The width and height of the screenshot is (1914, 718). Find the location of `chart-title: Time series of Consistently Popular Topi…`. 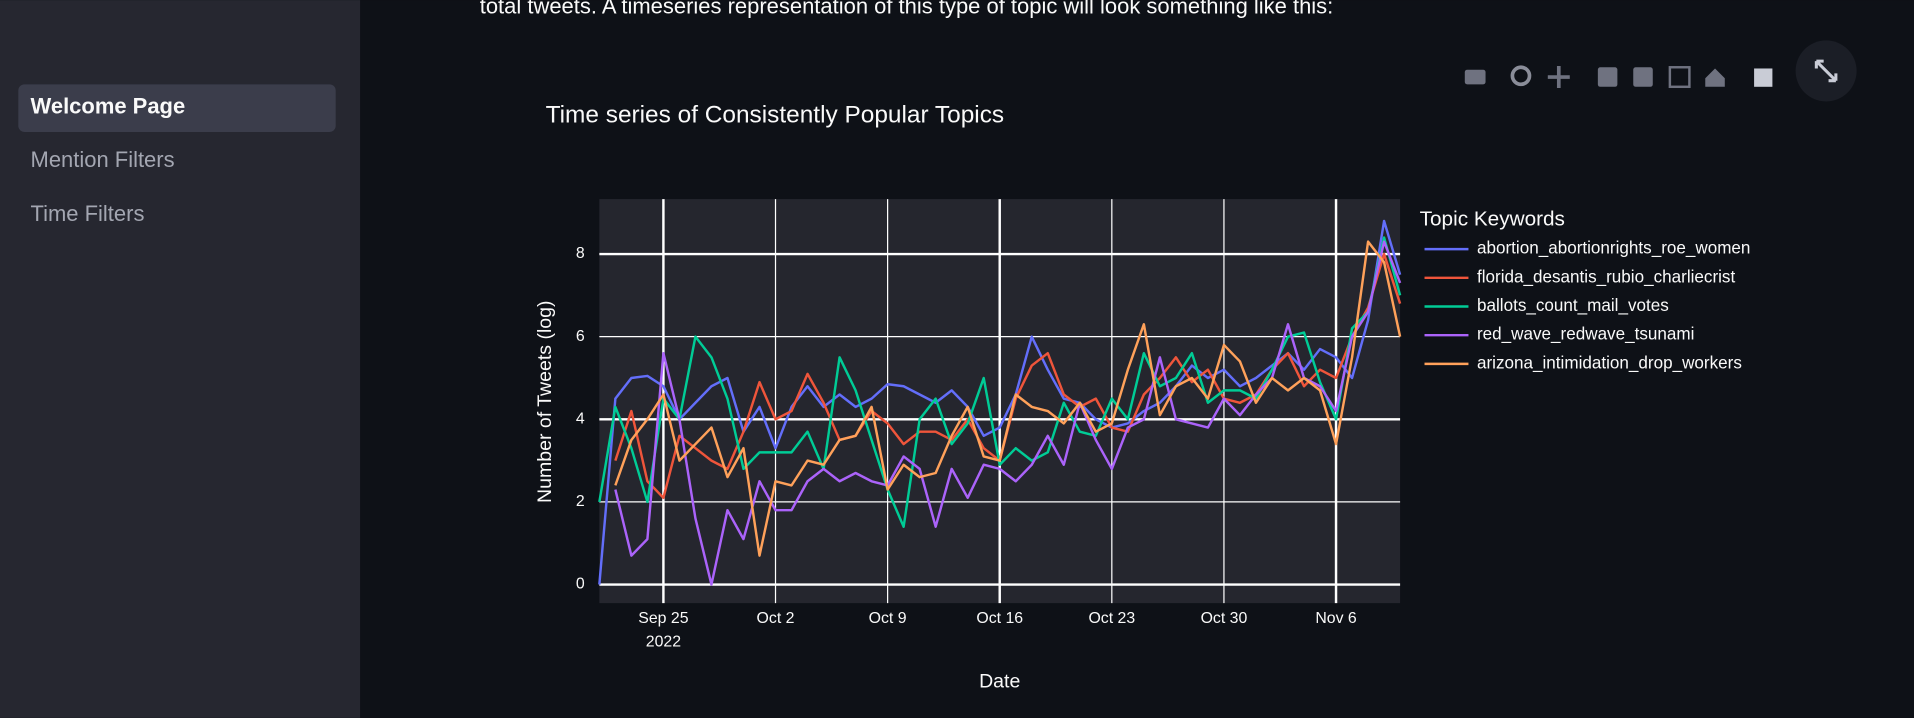

chart-title: Time series of Consistently Popular Topi… is located at coordinates (775, 115).